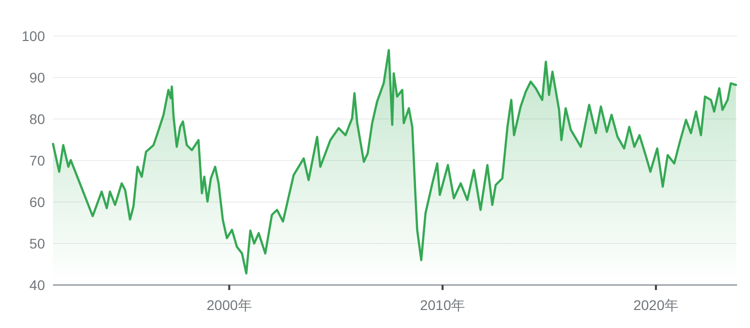  I want to click on y-tick-label: 40, so click(37, 285).